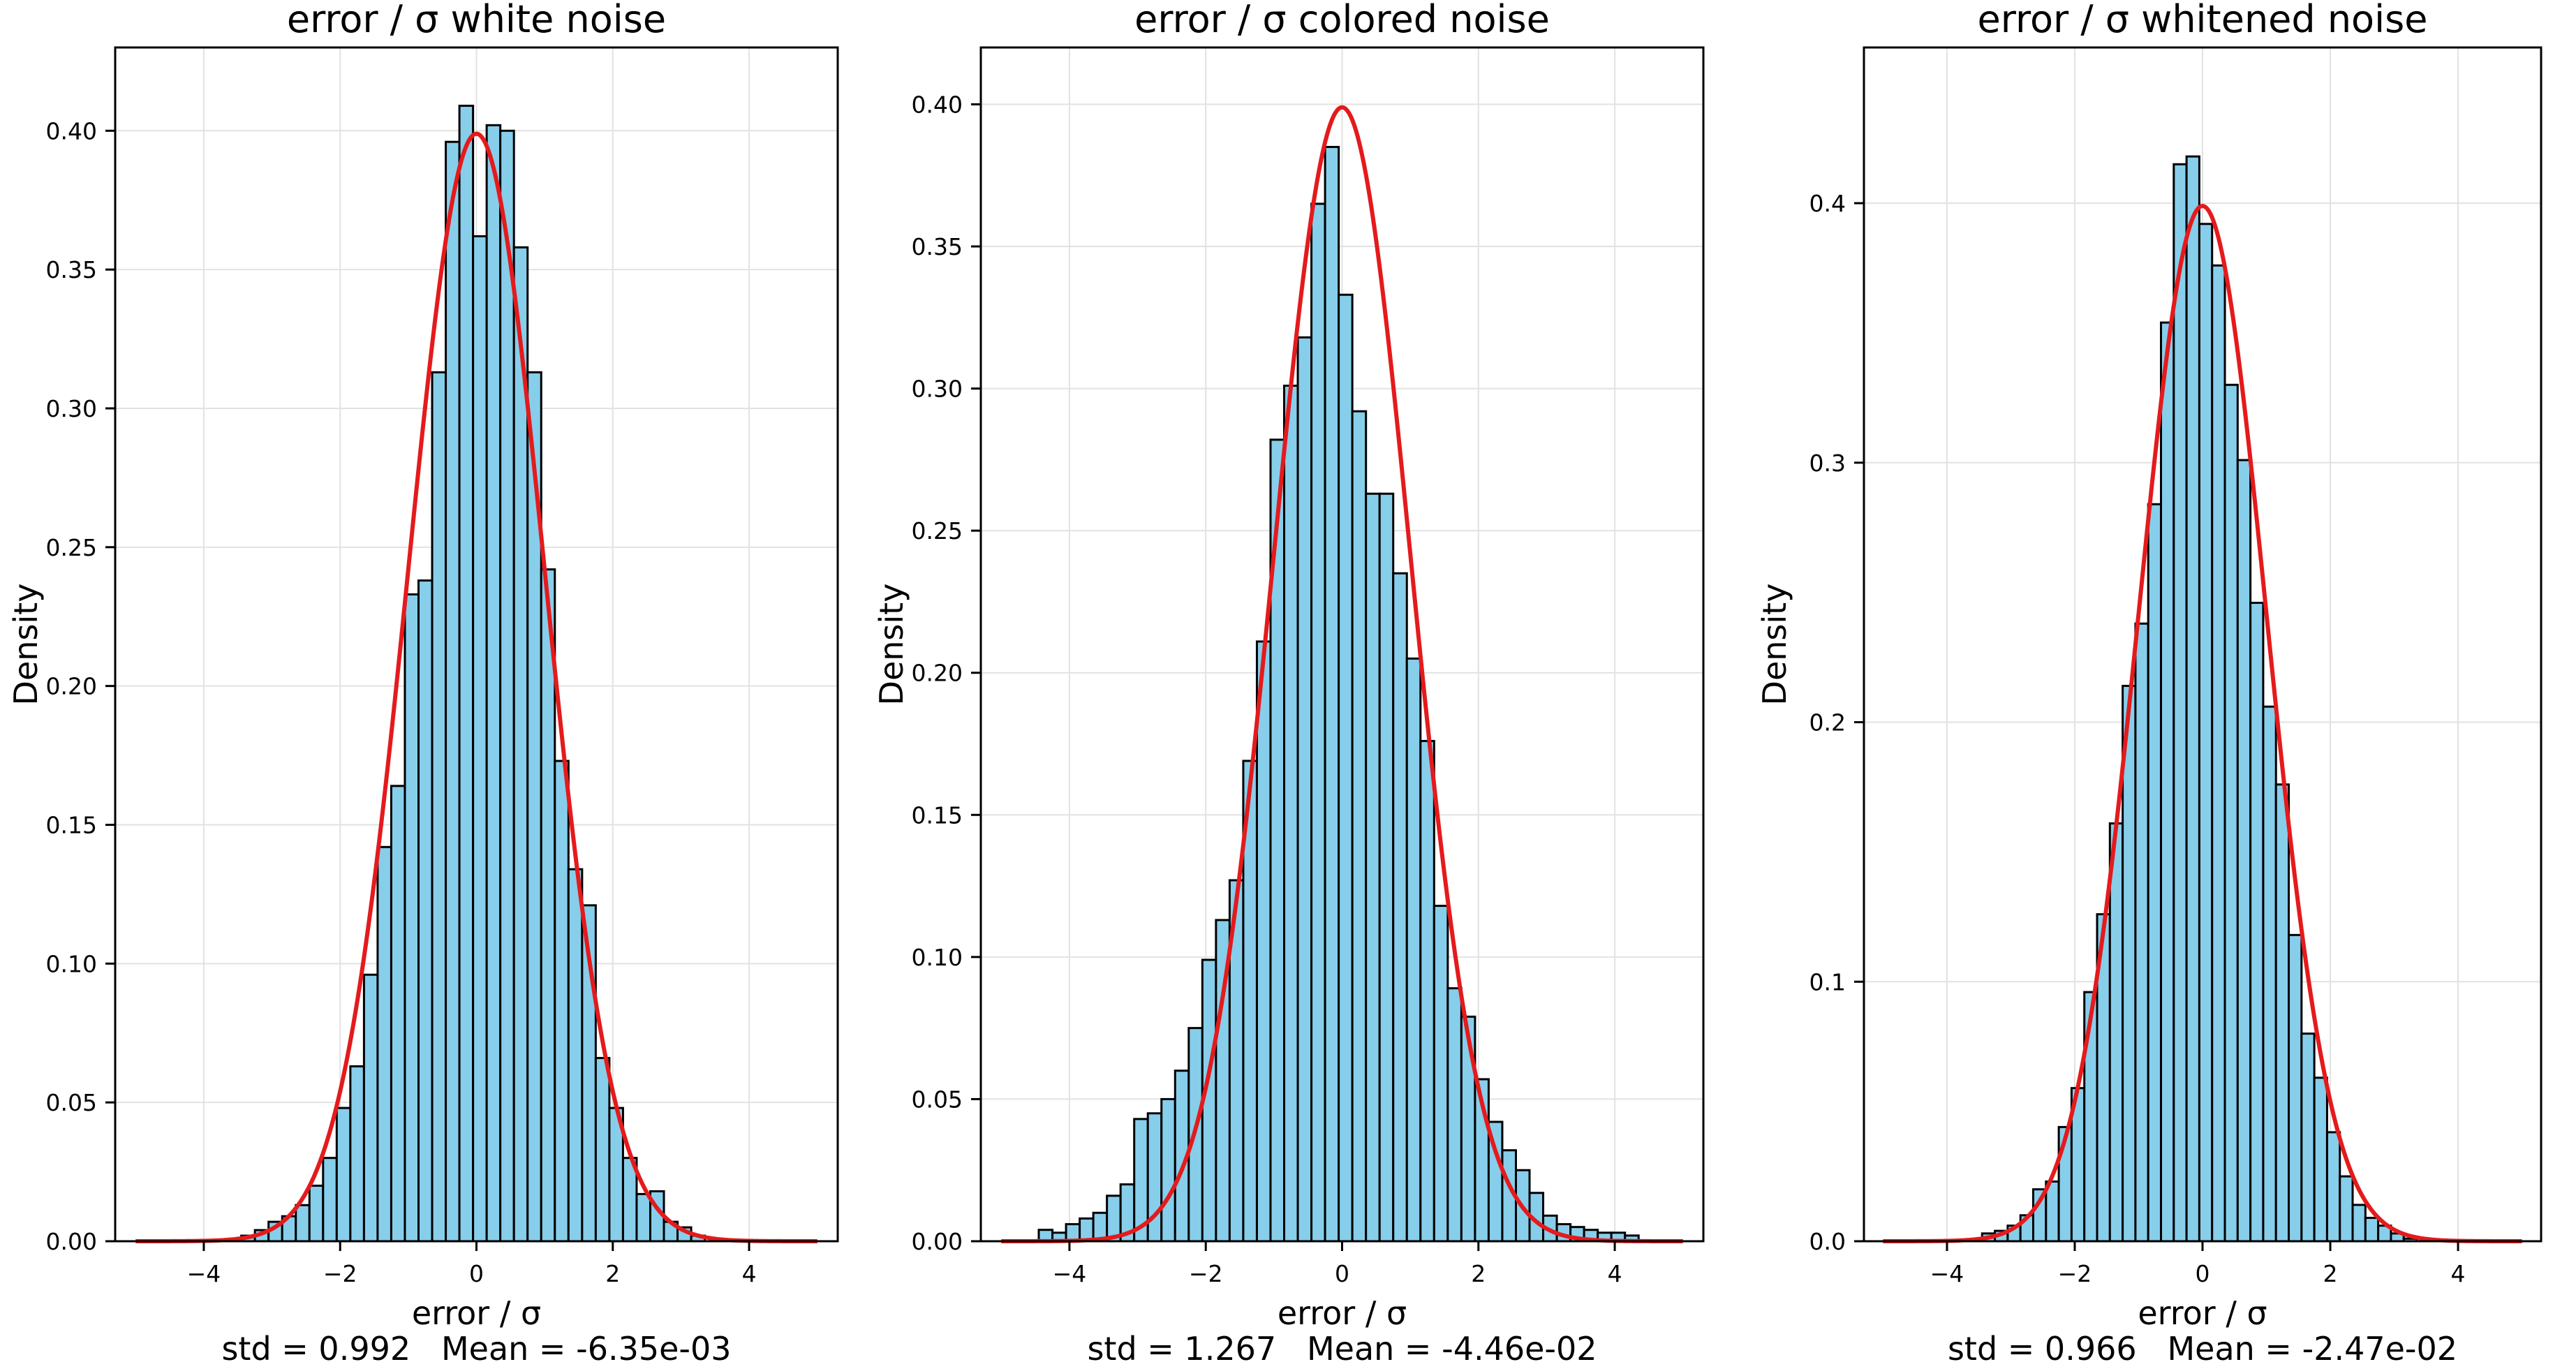  Describe the element at coordinates (937, 957) in the screenshot. I see `y-tick-label: 0.10` at that location.